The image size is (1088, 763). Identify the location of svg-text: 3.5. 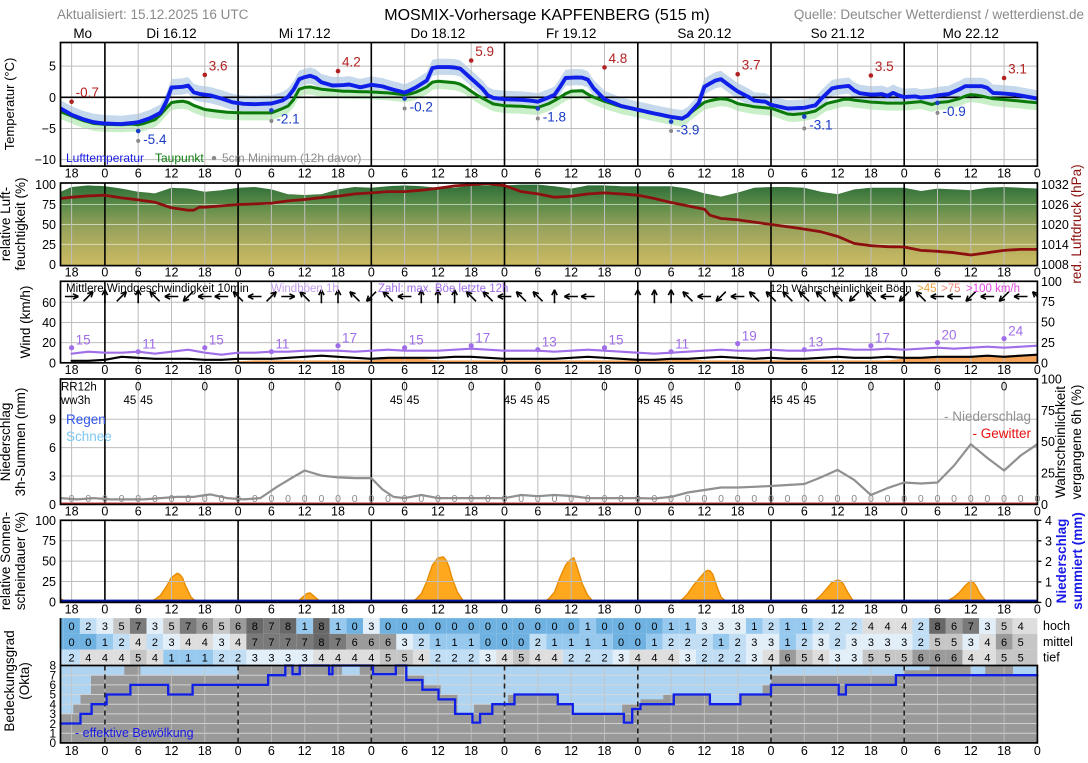
(884, 66).